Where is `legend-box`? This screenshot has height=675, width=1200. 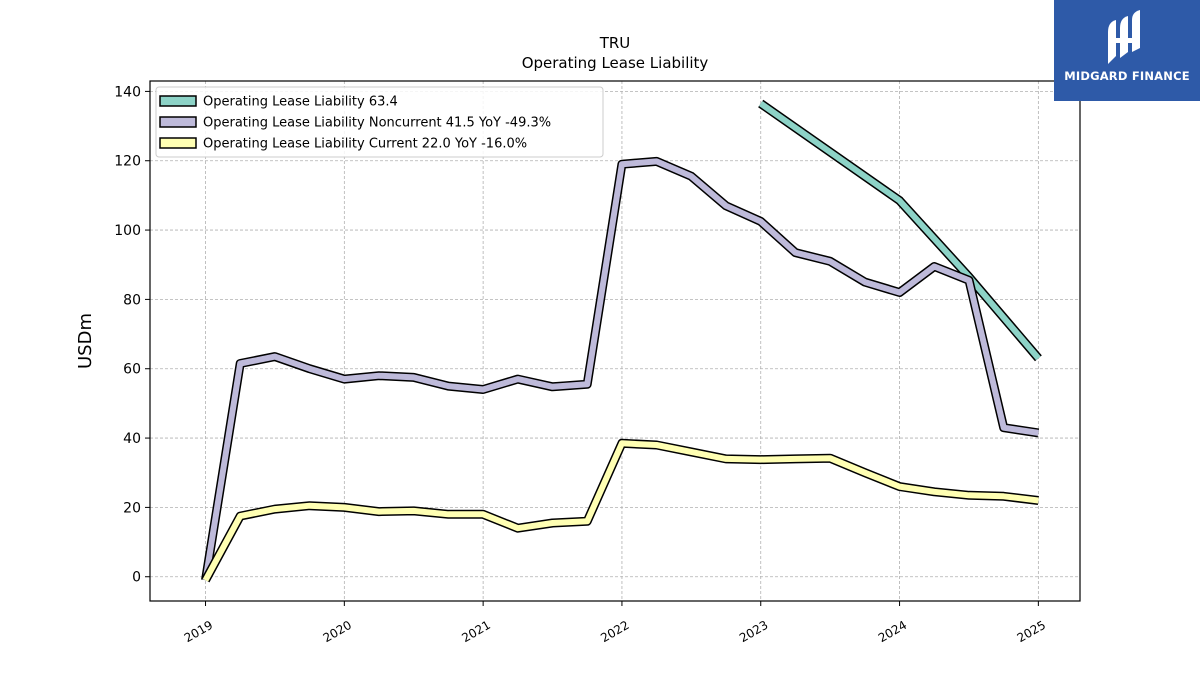 legend-box is located at coordinates (379, 122).